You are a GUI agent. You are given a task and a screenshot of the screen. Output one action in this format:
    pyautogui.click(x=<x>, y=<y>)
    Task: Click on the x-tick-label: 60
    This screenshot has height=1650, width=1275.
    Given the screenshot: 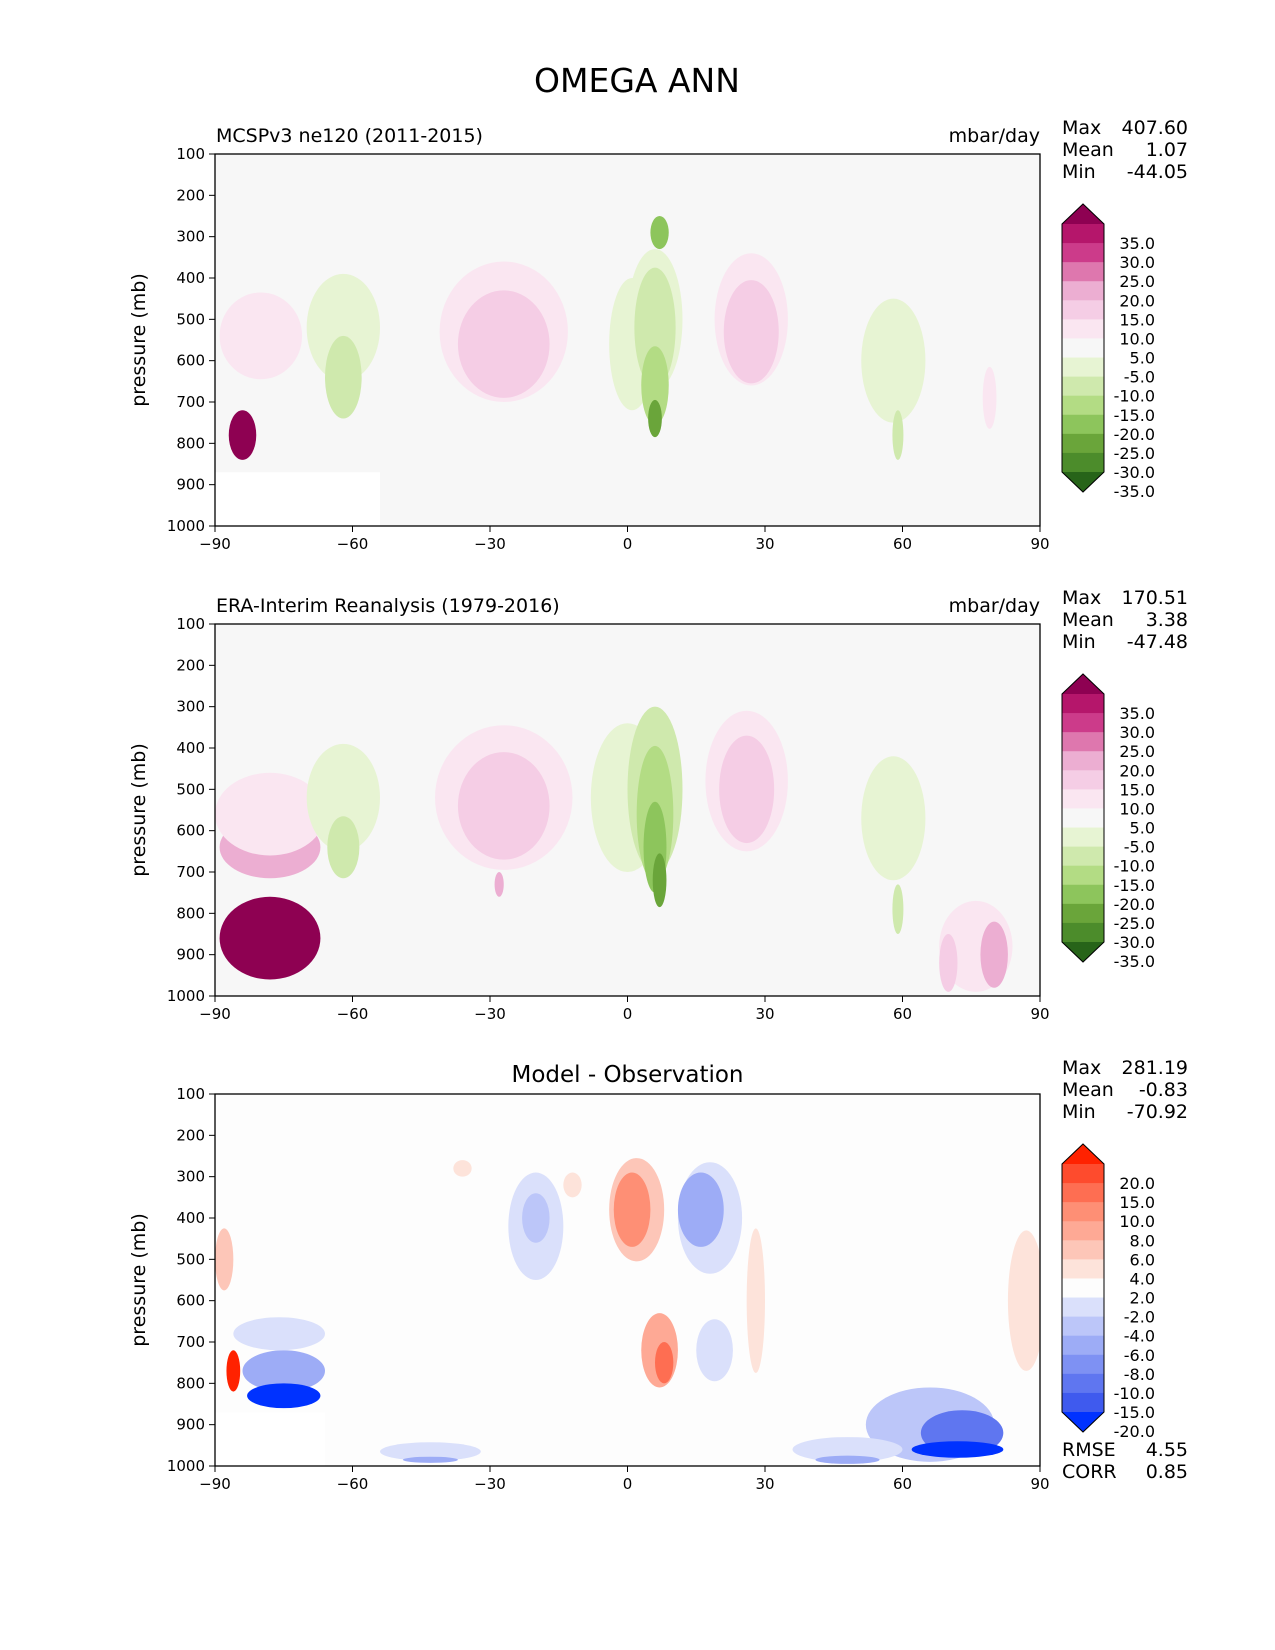 What is the action you would take?
    pyautogui.click(x=902, y=544)
    